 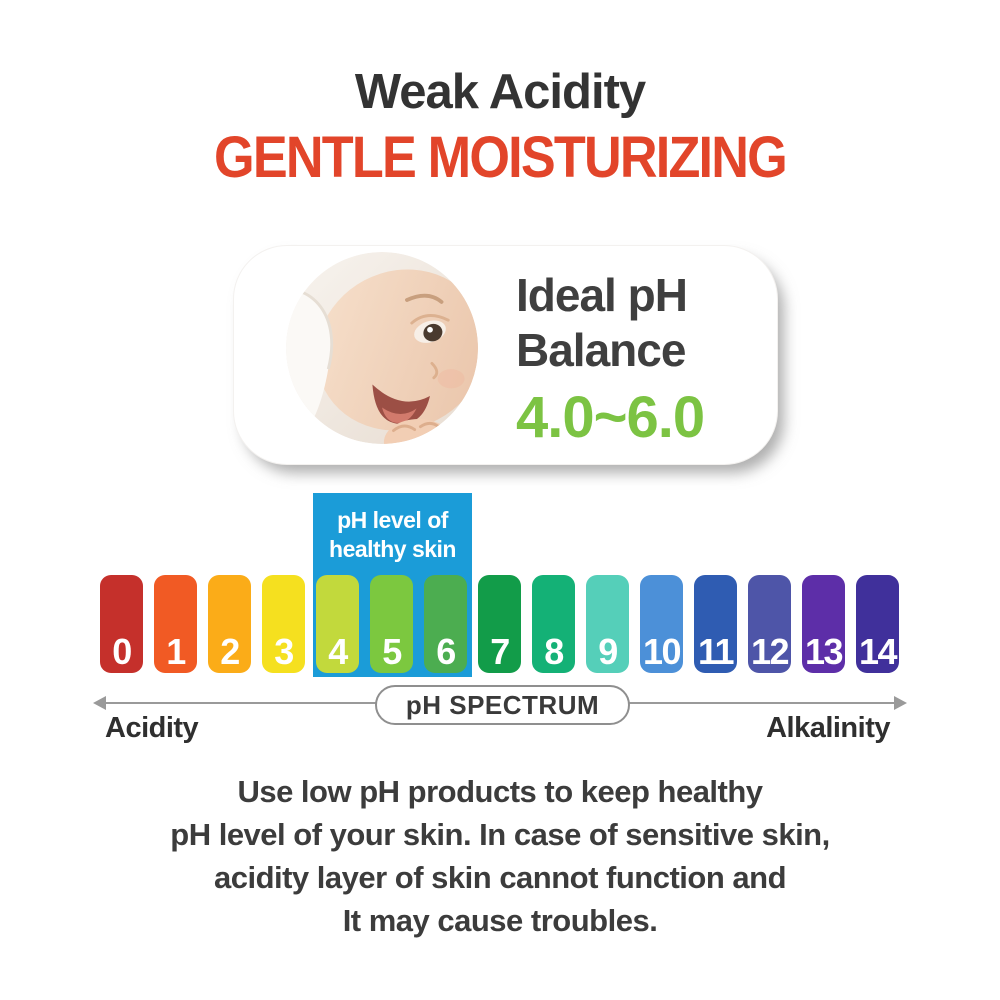 What do you see at coordinates (230, 651) in the screenshot?
I see `ph-level-number: 2` at bounding box center [230, 651].